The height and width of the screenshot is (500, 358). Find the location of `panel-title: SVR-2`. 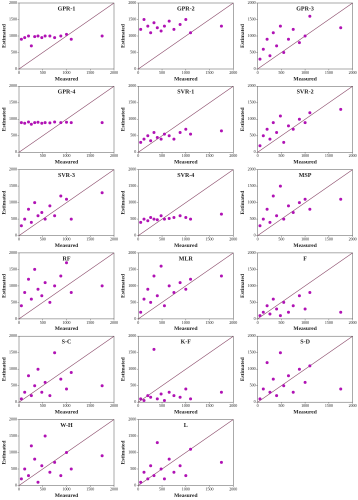

panel-title: SVR-2 is located at coordinates (305, 93).